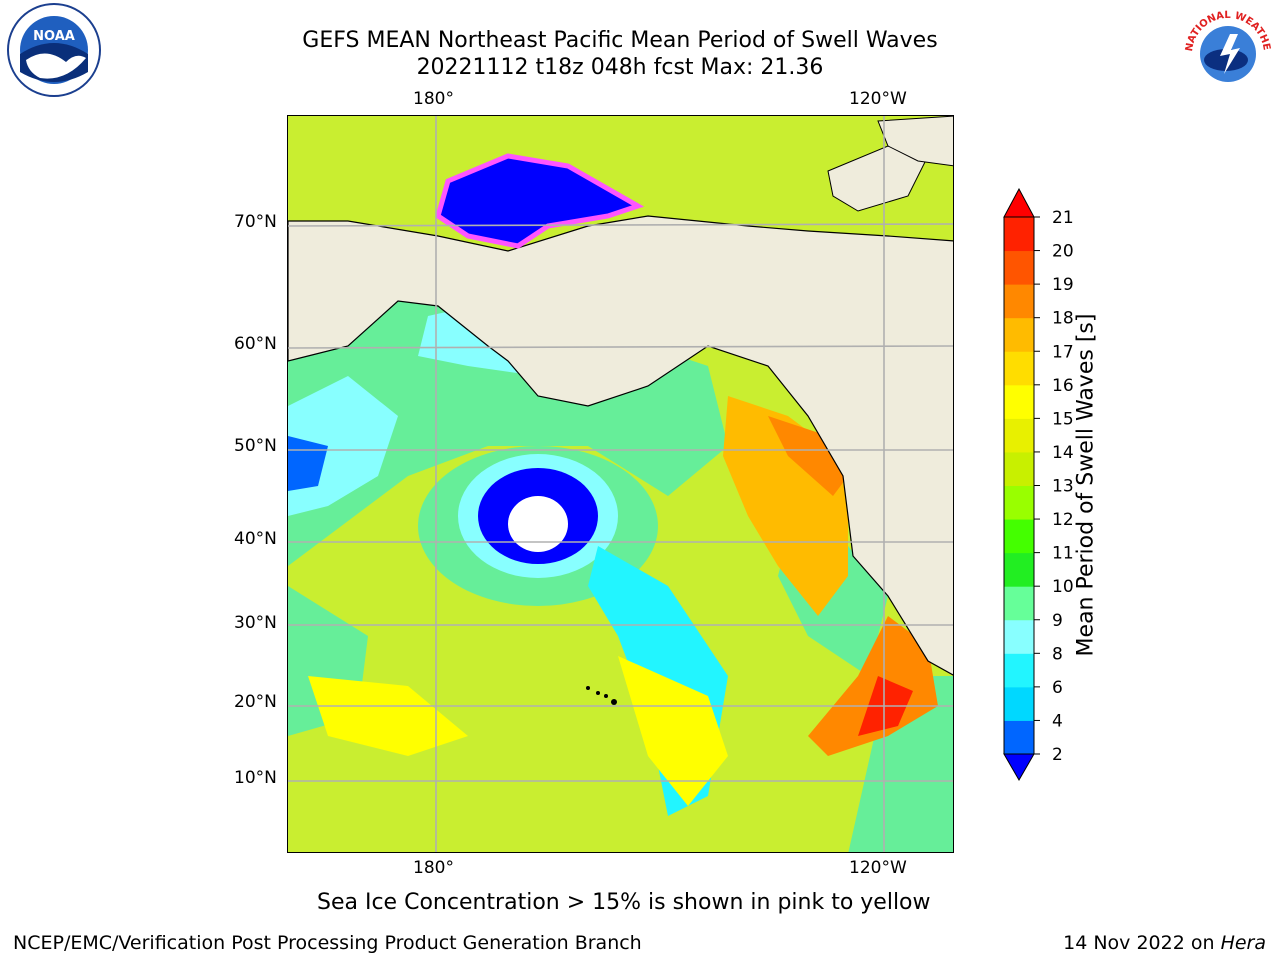  What do you see at coordinates (1062, 218) in the screenshot?
I see `colorbar-tick-label: 21` at bounding box center [1062, 218].